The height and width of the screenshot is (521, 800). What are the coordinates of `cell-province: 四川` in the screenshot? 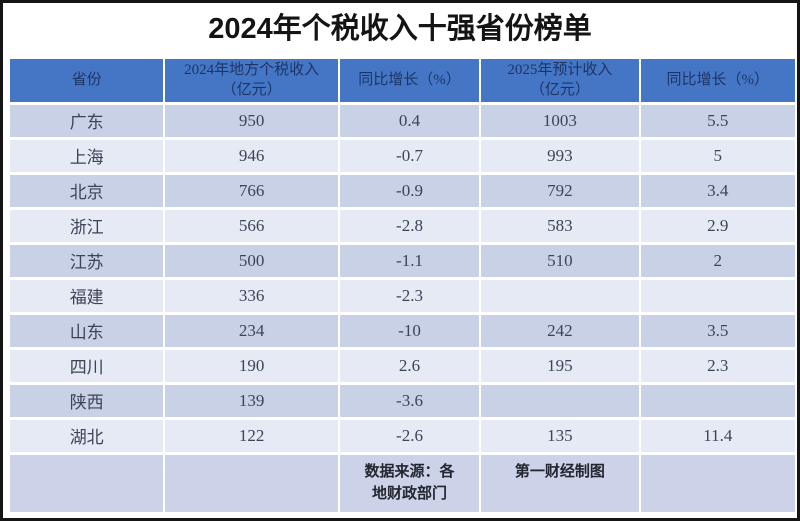 It's located at (87, 365).